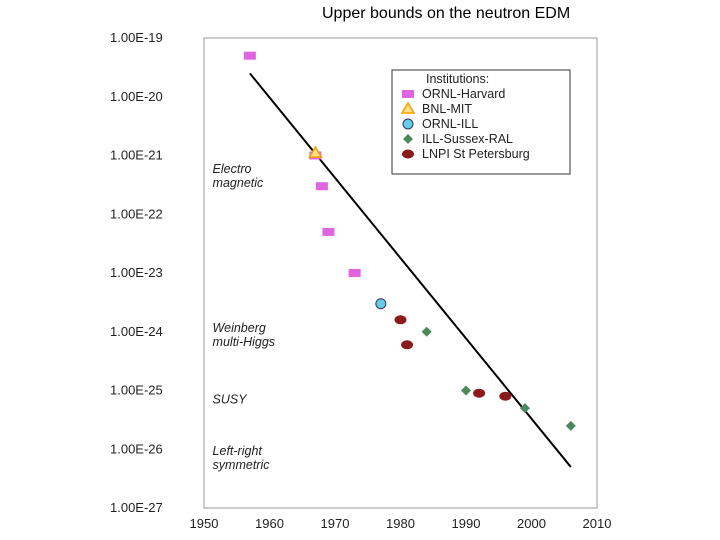 This screenshot has width=720, height=540. I want to click on y-tick-label: 1.00E-22, so click(136, 213).